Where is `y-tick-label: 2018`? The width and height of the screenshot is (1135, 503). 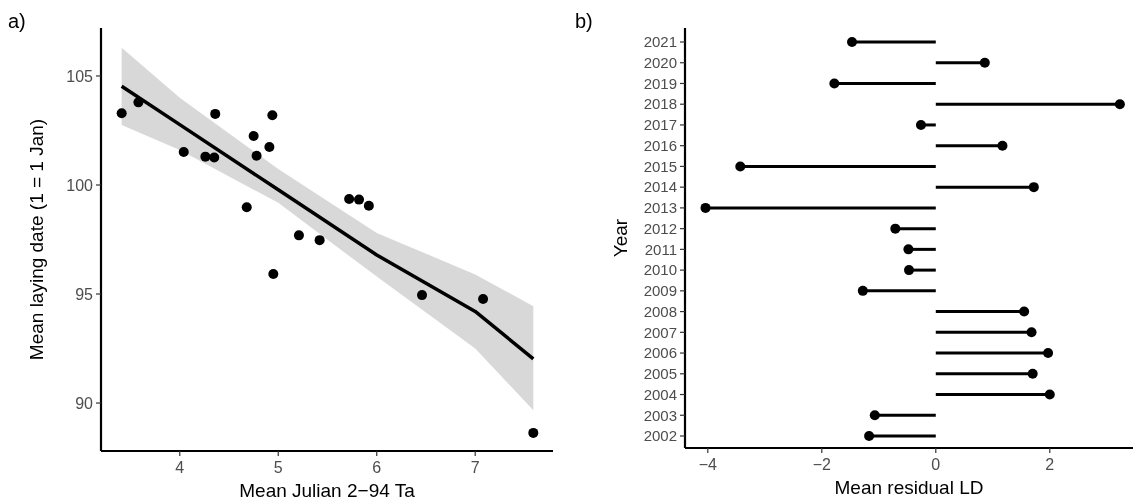 y-tick-label: 2018 is located at coordinates (660, 104).